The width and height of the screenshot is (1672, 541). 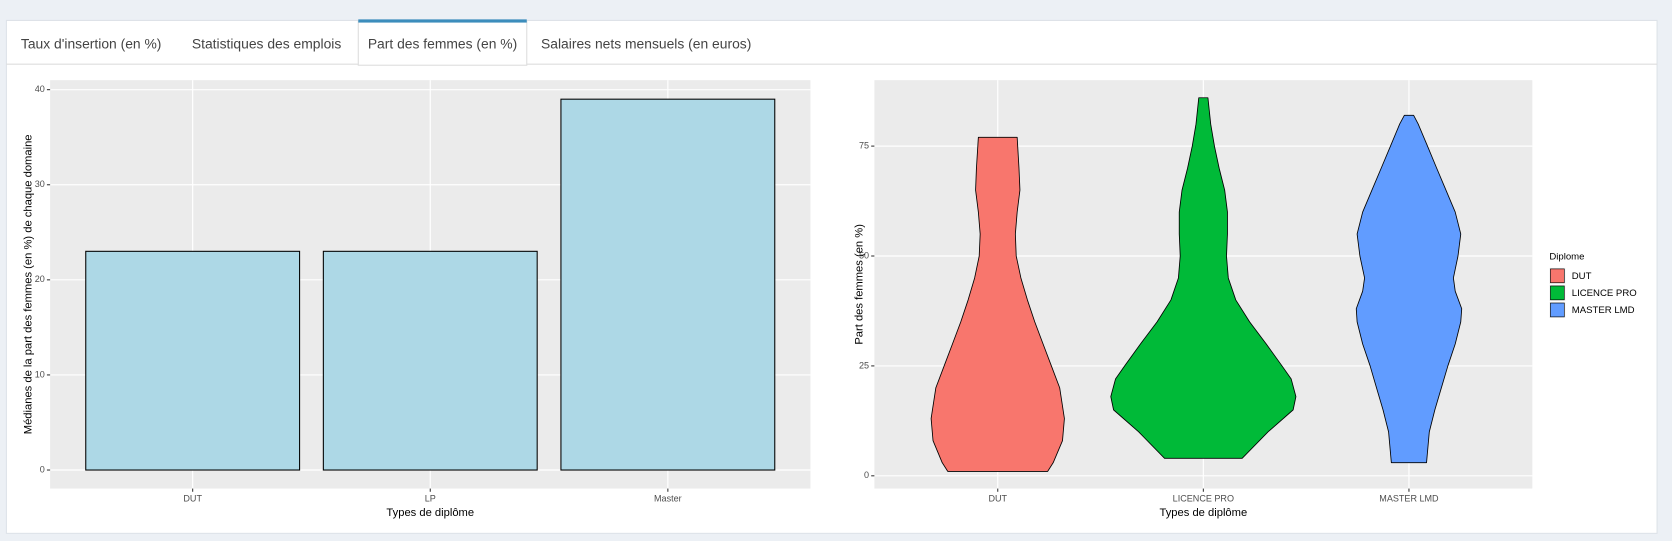 I want to click on legend-label: LICENCE PRO, so click(x=1604, y=293).